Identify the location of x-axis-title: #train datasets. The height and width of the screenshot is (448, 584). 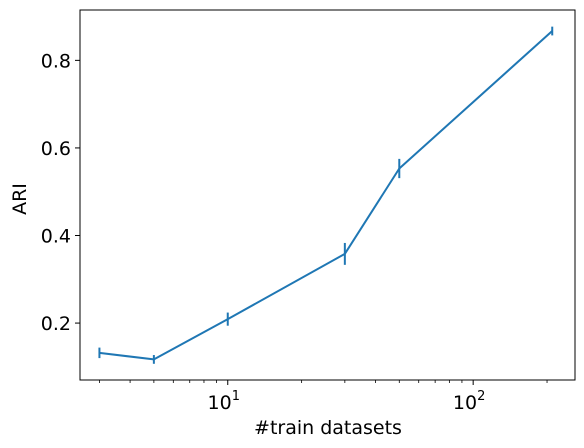
(328, 428).